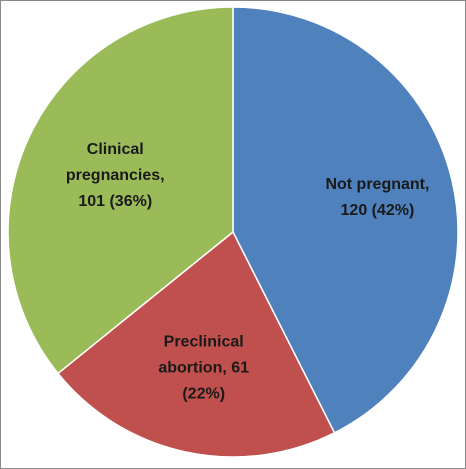 This screenshot has height=469, width=466. What do you see at coordinates (115, 175) in the screenshot?
I see `data-label: pregnancies,` at bounding box center [115, 175].